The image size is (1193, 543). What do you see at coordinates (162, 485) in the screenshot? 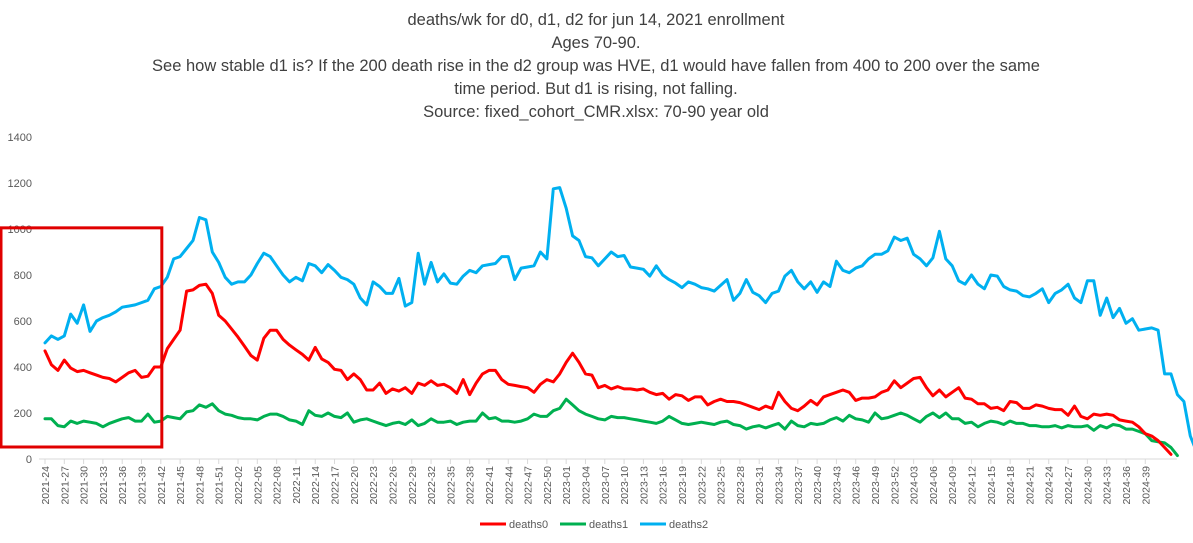
I see `x-tick-label: 2021-42` at bounding box center [162, 485].